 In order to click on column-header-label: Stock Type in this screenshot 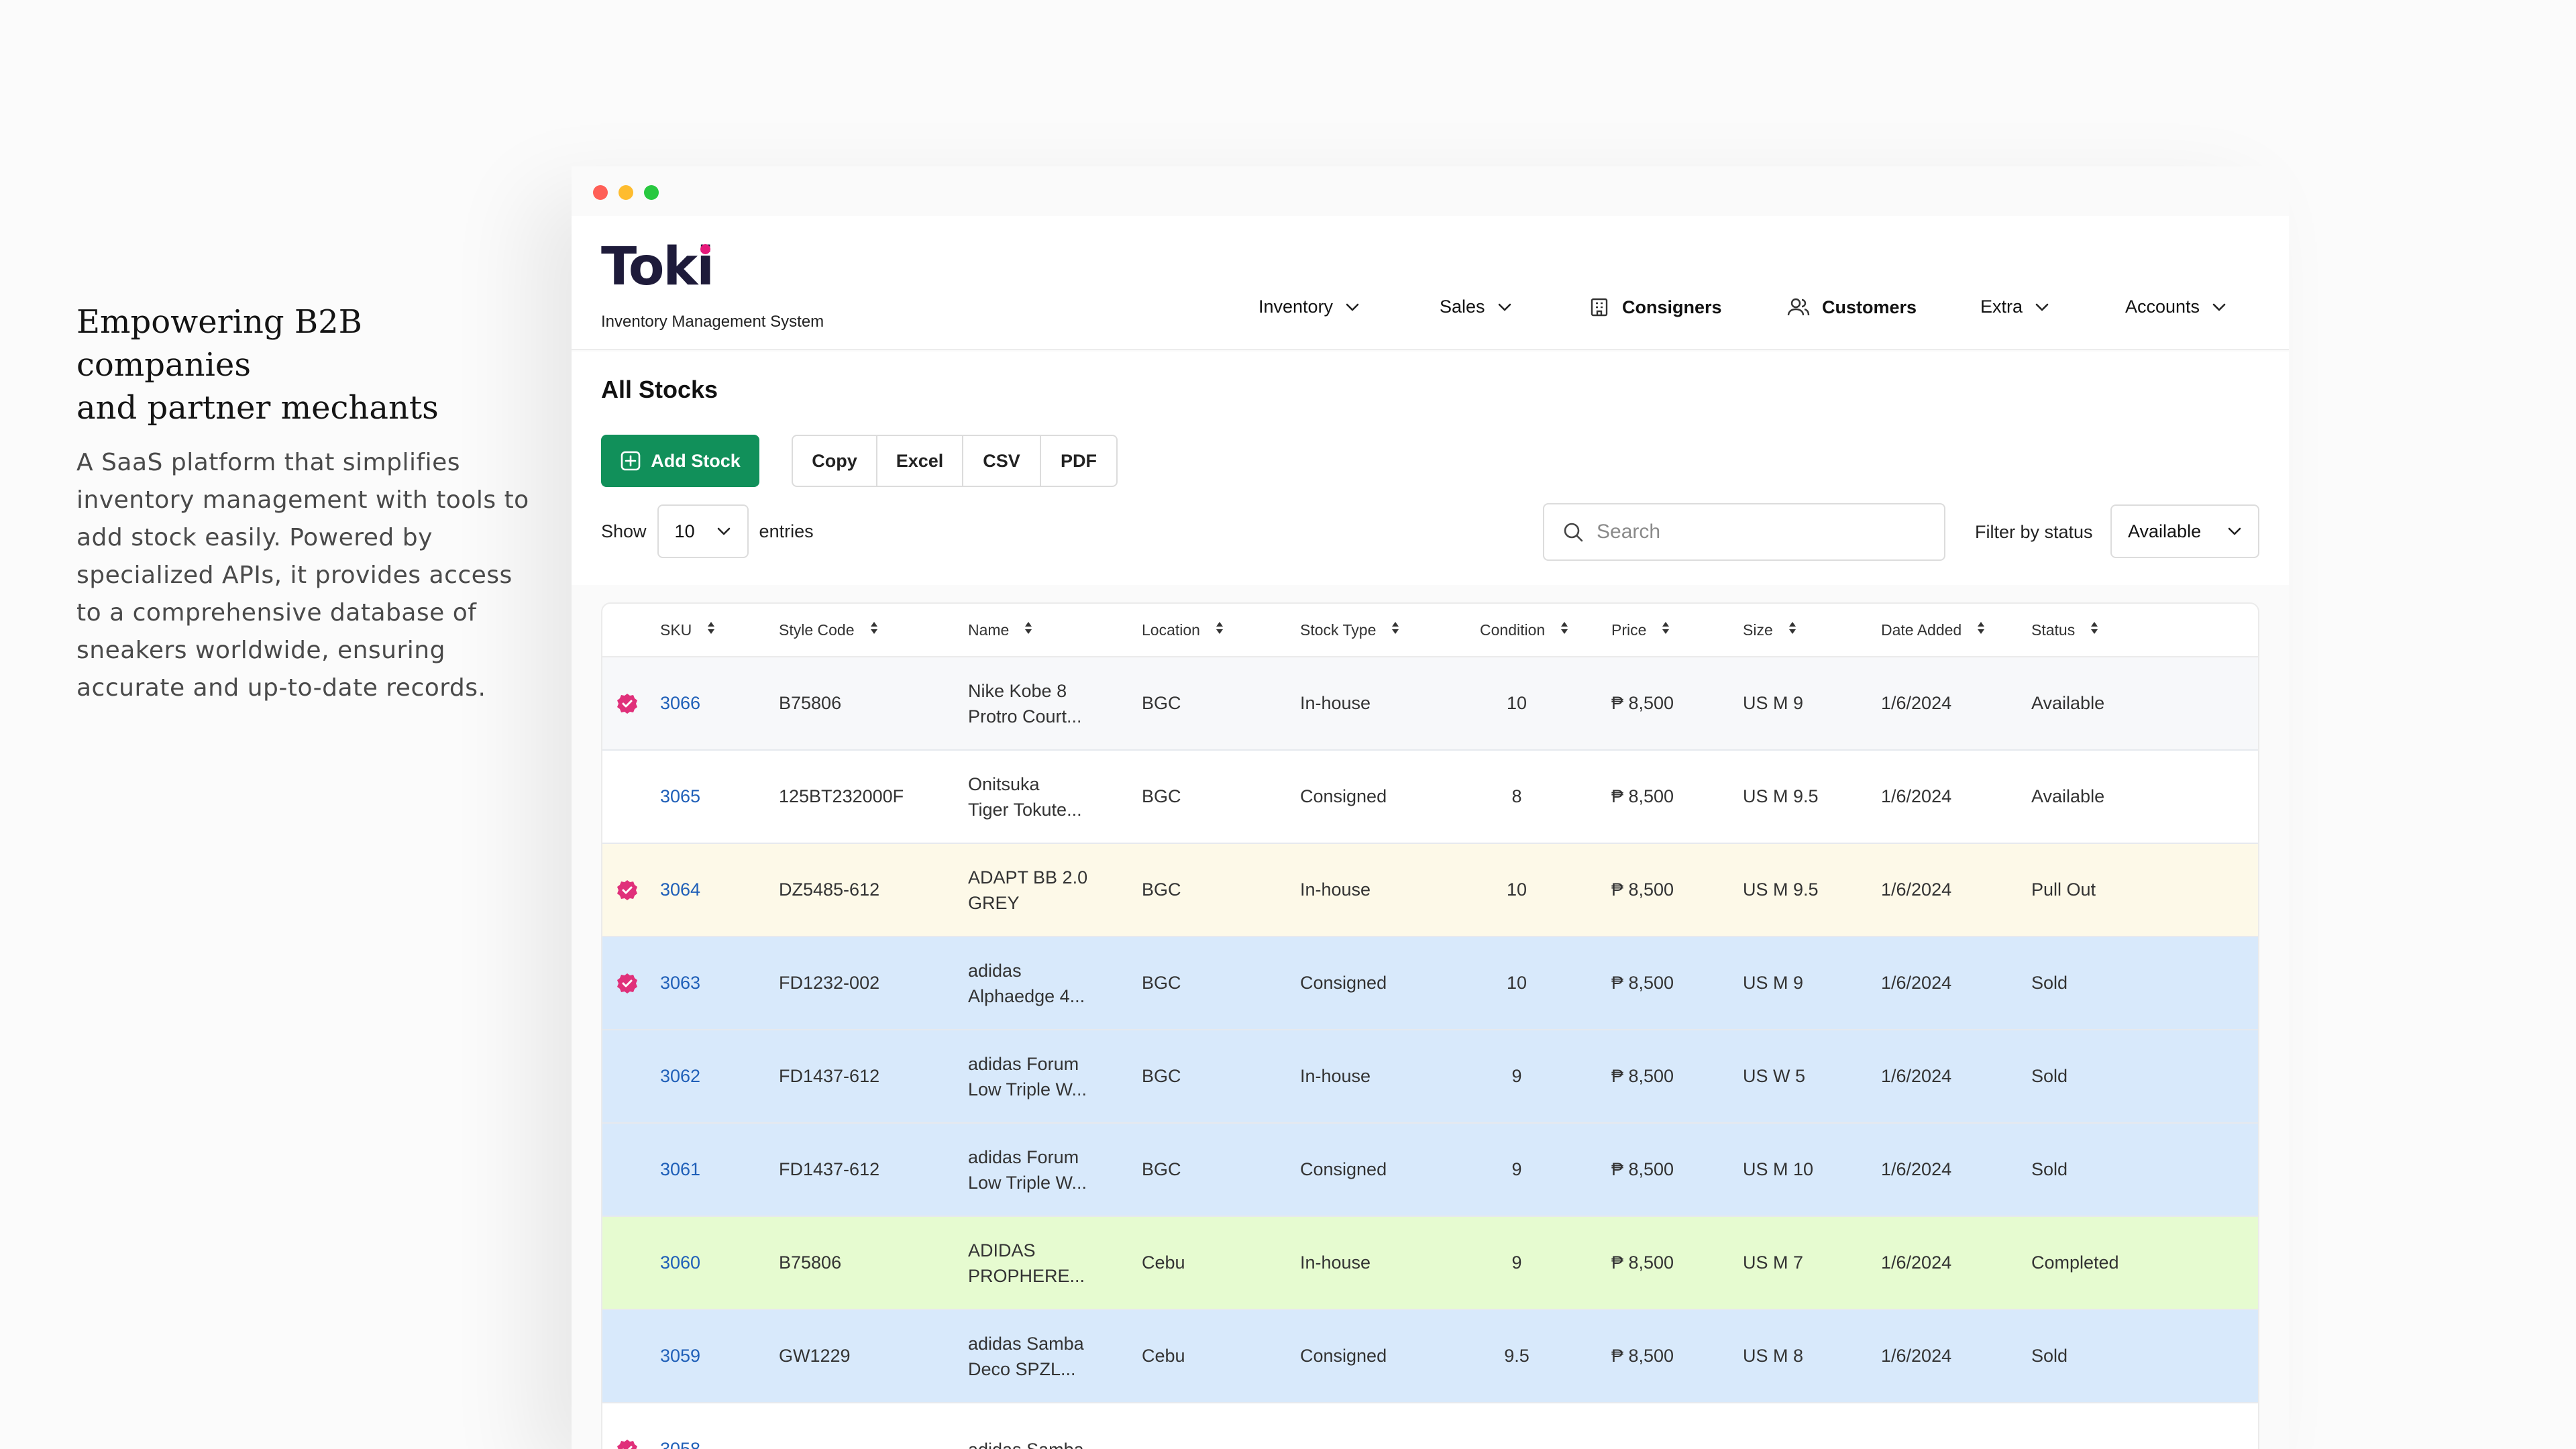, I will do `click(1338, 630)`.